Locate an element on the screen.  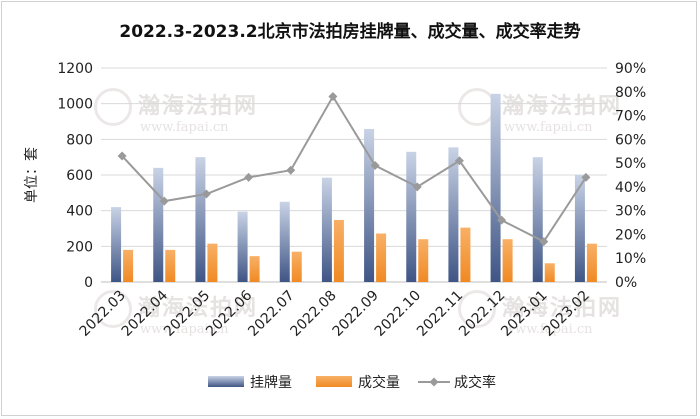
legend-deal-swatch is located at coordinates (334, 381).